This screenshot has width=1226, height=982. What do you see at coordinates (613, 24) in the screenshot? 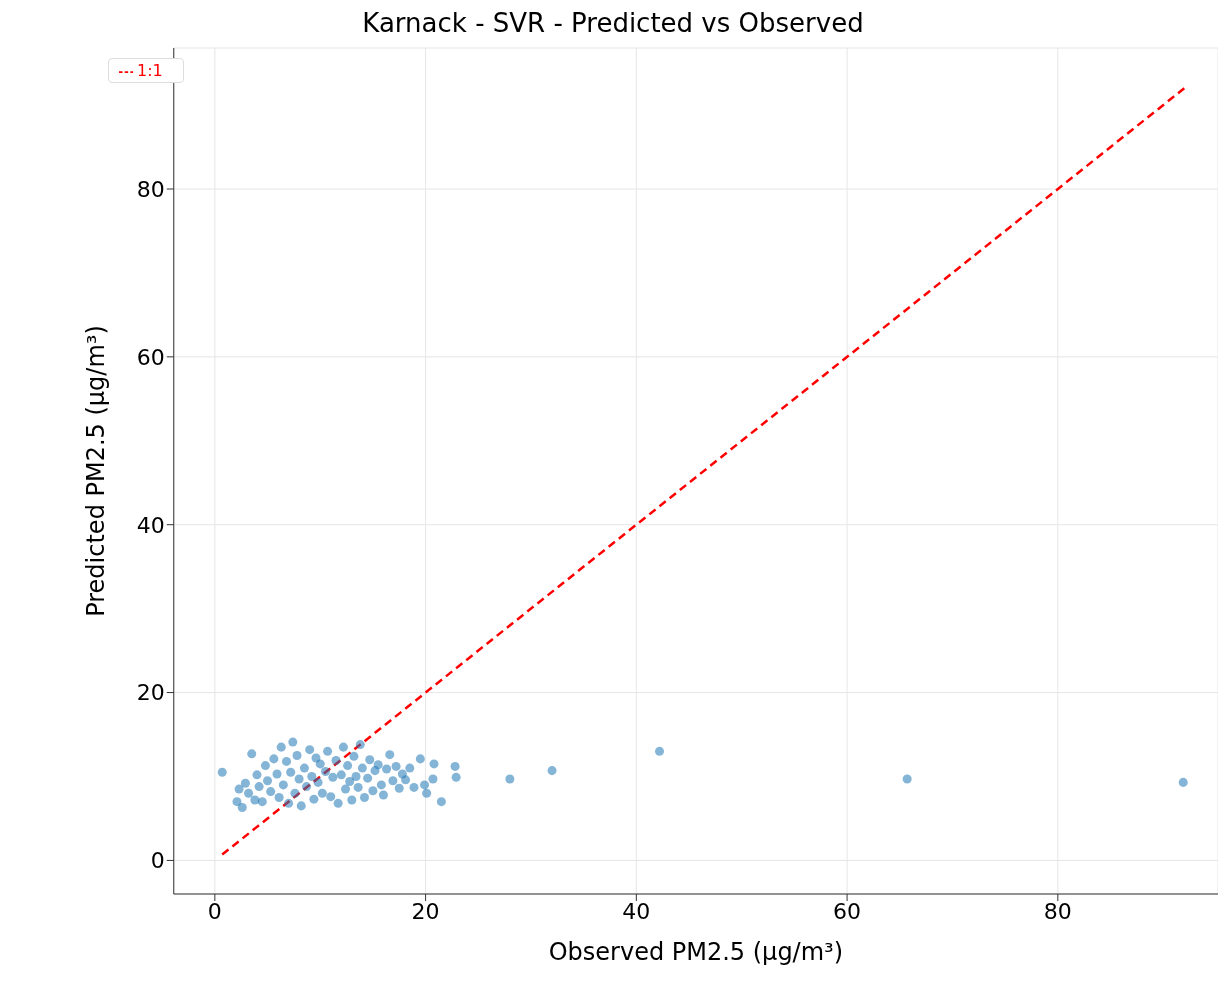
I see `chart-title: Karnack - SVR - Predicted vs Observed` at bounding box center [613, 24].